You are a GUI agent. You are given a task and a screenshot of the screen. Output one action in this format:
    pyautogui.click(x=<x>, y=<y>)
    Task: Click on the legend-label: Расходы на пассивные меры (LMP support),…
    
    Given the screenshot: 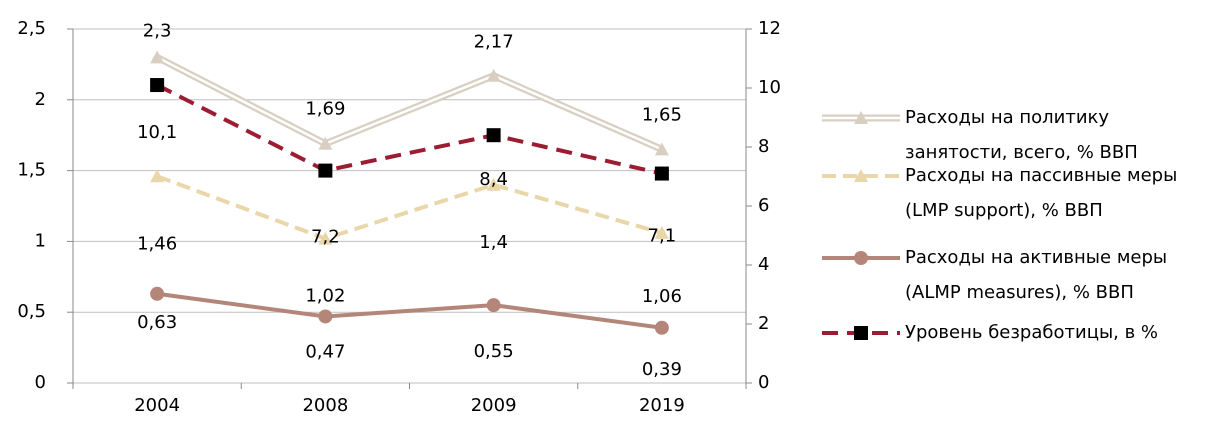 What is the action you would take?
    pyautogui.click(x=1041, y=193)
    